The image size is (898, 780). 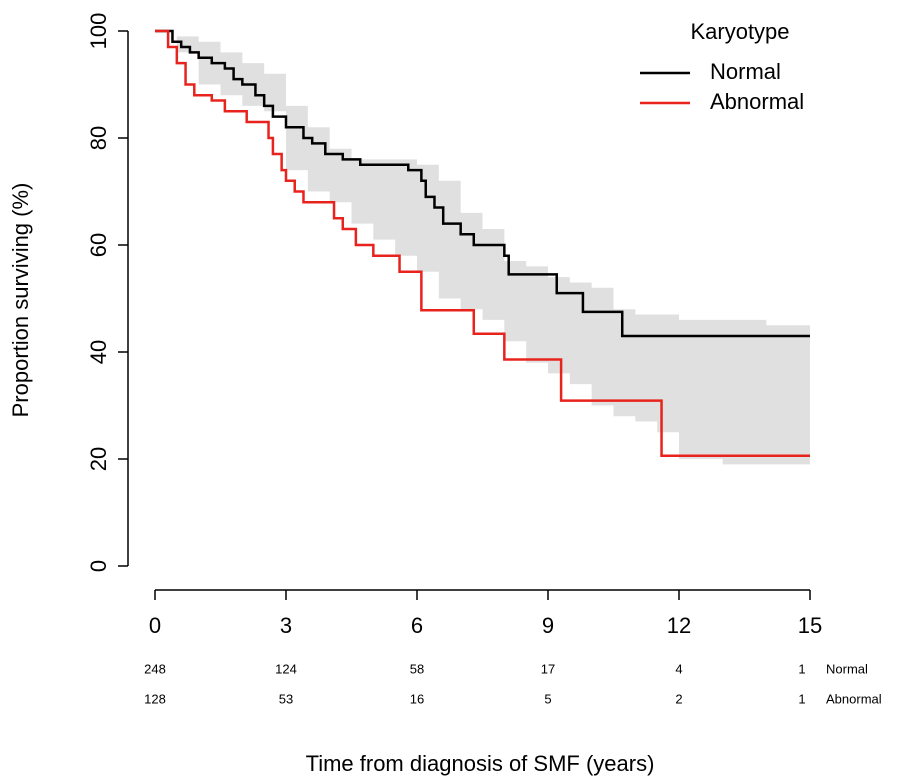 What do you see at coordinates (739, 31) in the screenshot?
I see `legend-title: Karyotype` at bounding box center [739, 31].